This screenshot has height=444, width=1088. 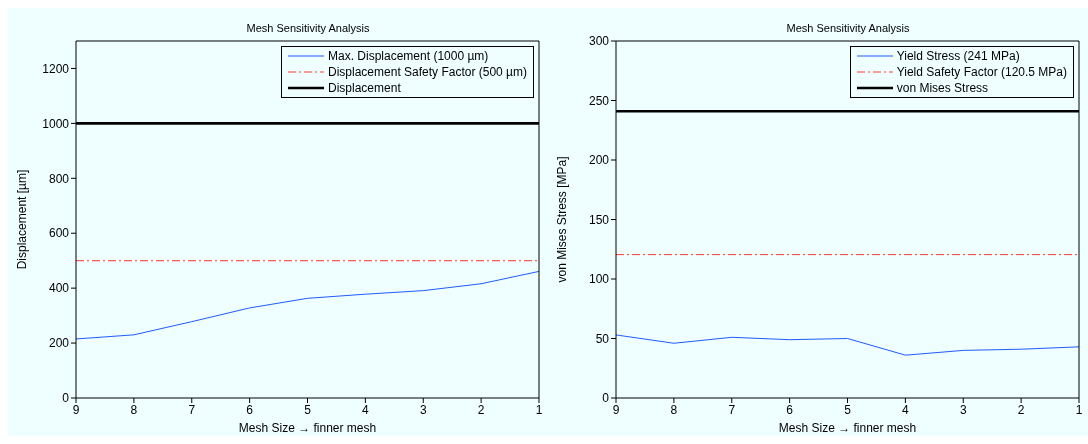 What do you see at coordinates (408, 56) in the screenshot?
I see `legend-label: Max. Displacement (1000 µm)` at bounding box center [408, 56].